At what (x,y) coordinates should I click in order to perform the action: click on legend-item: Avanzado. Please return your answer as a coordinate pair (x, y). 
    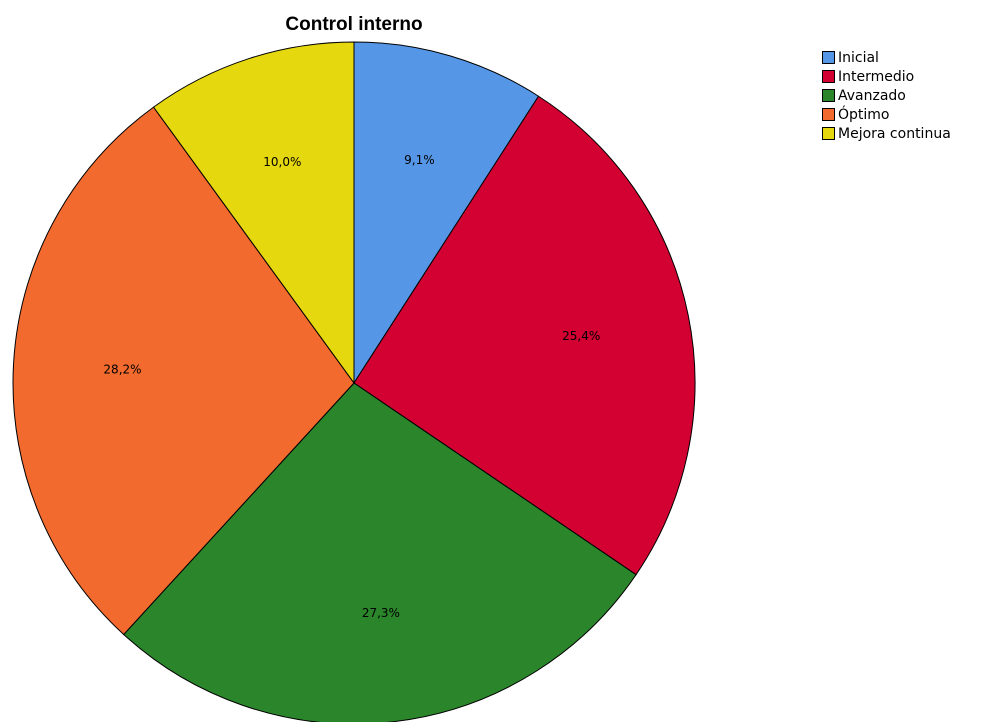
    Looking at the image, I should click on (886, 95).